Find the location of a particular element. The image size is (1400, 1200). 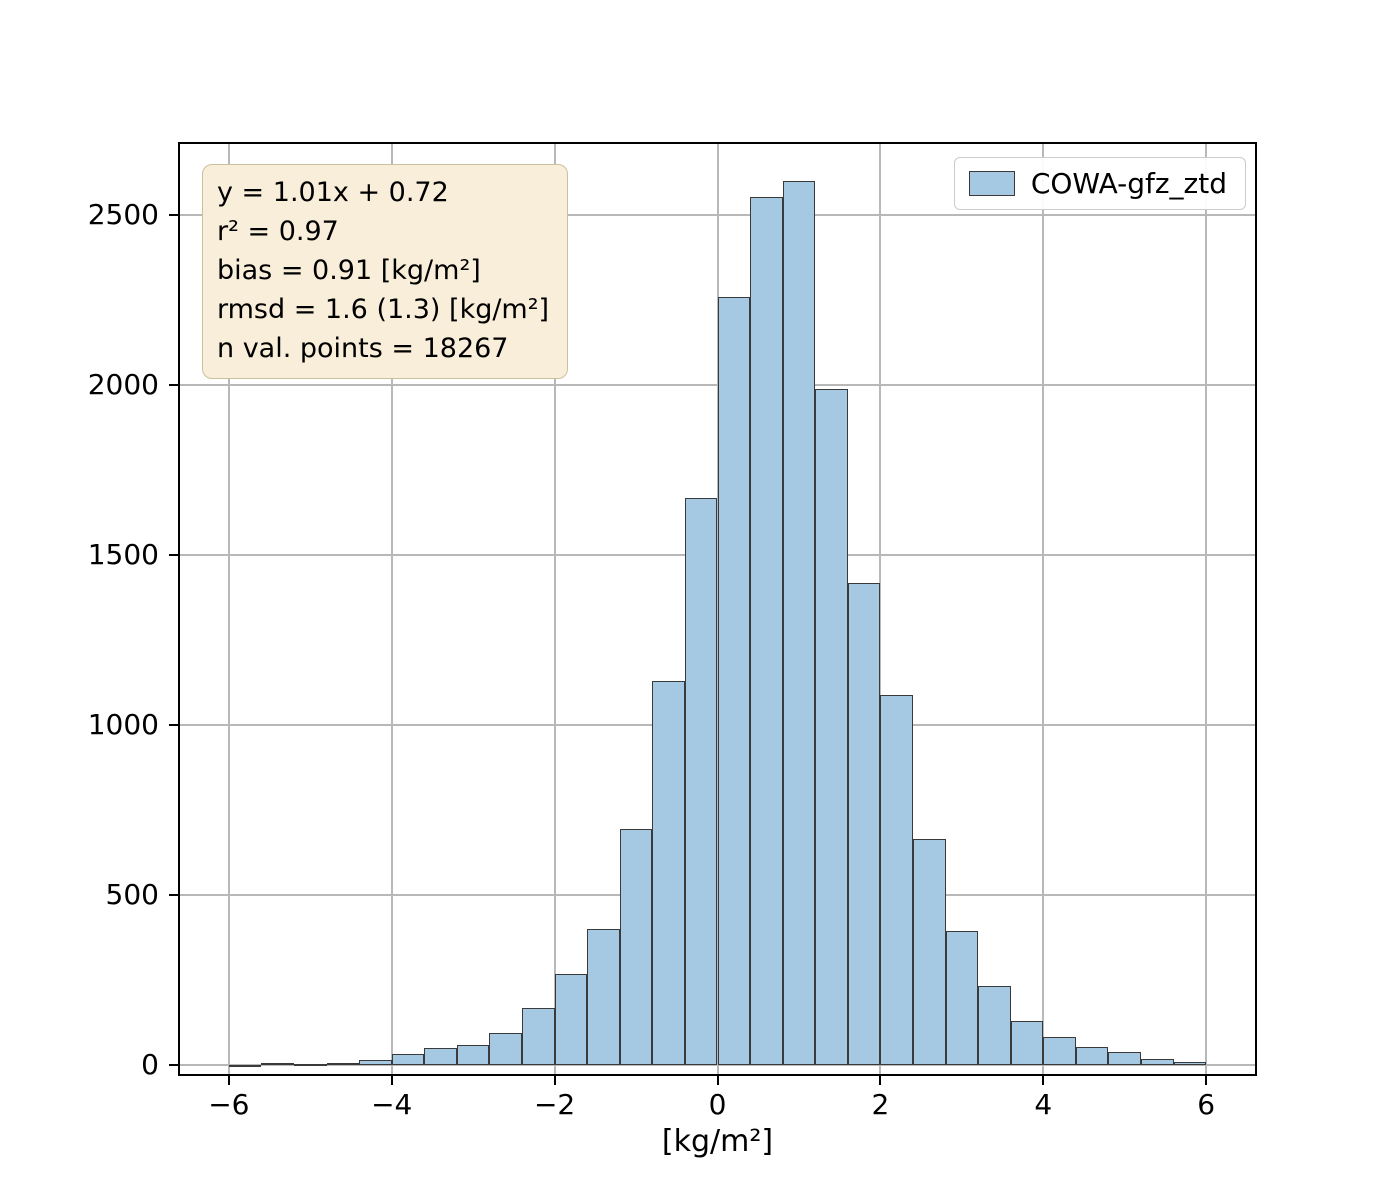

x-axis-label: [kg/m²] is located at coordinates (717, 1141).